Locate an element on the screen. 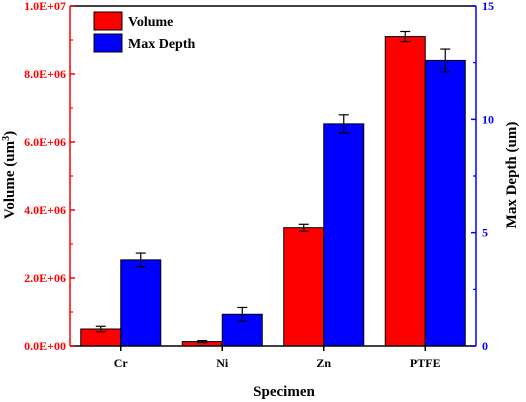 This screenshot has width=526, height=402. legend-label-volume: Volume is located at coordinates (150, 22).